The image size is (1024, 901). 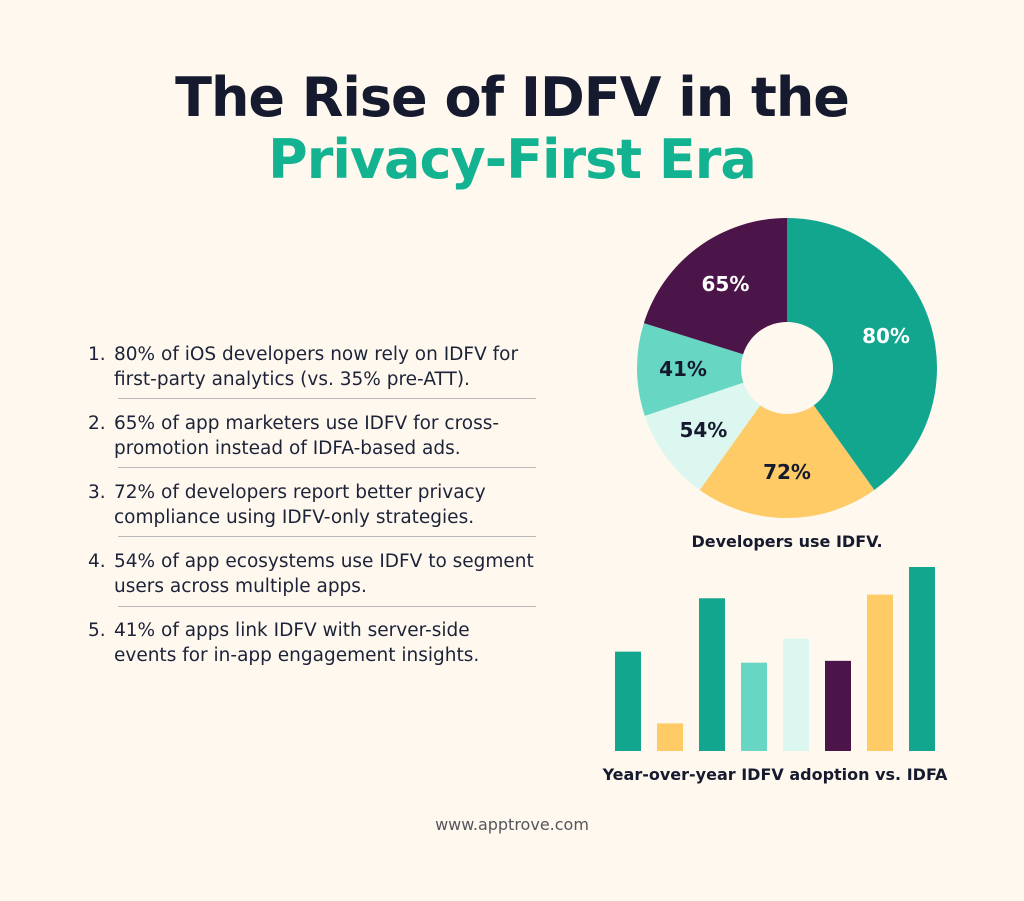 I want to click on footer-url: www.apptrove.com, so click(x=512, y=824).